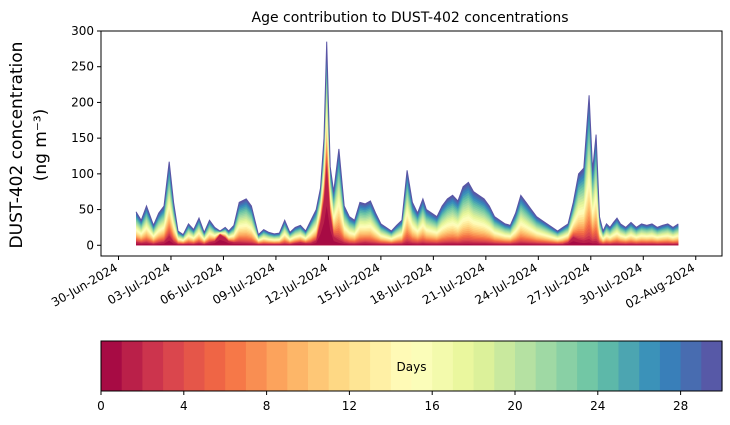  What do you see at coordinates (86, 210) in the screenshot?
I see `y-tick-label: 50` at bounding box center [86, 210].